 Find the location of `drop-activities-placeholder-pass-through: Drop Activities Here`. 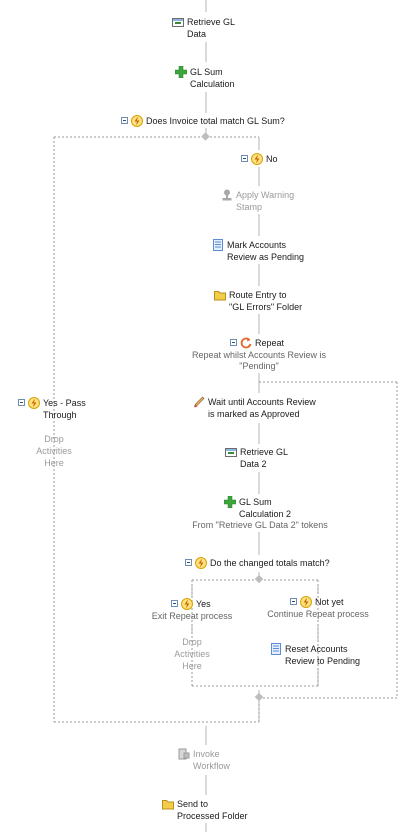

drop-activities-placeholder-pass-through: Drop Activities Here is located at coordinates (54, 451).